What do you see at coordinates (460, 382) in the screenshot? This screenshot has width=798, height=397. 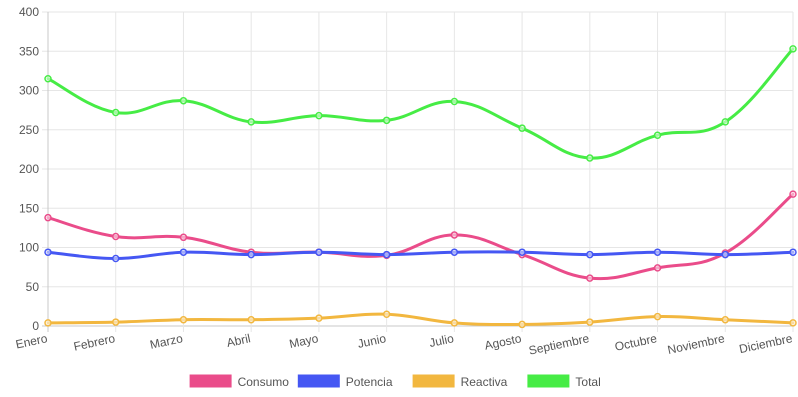 I see `legend-item-reactiva: Reactiva` at bounding box center [460, 382].